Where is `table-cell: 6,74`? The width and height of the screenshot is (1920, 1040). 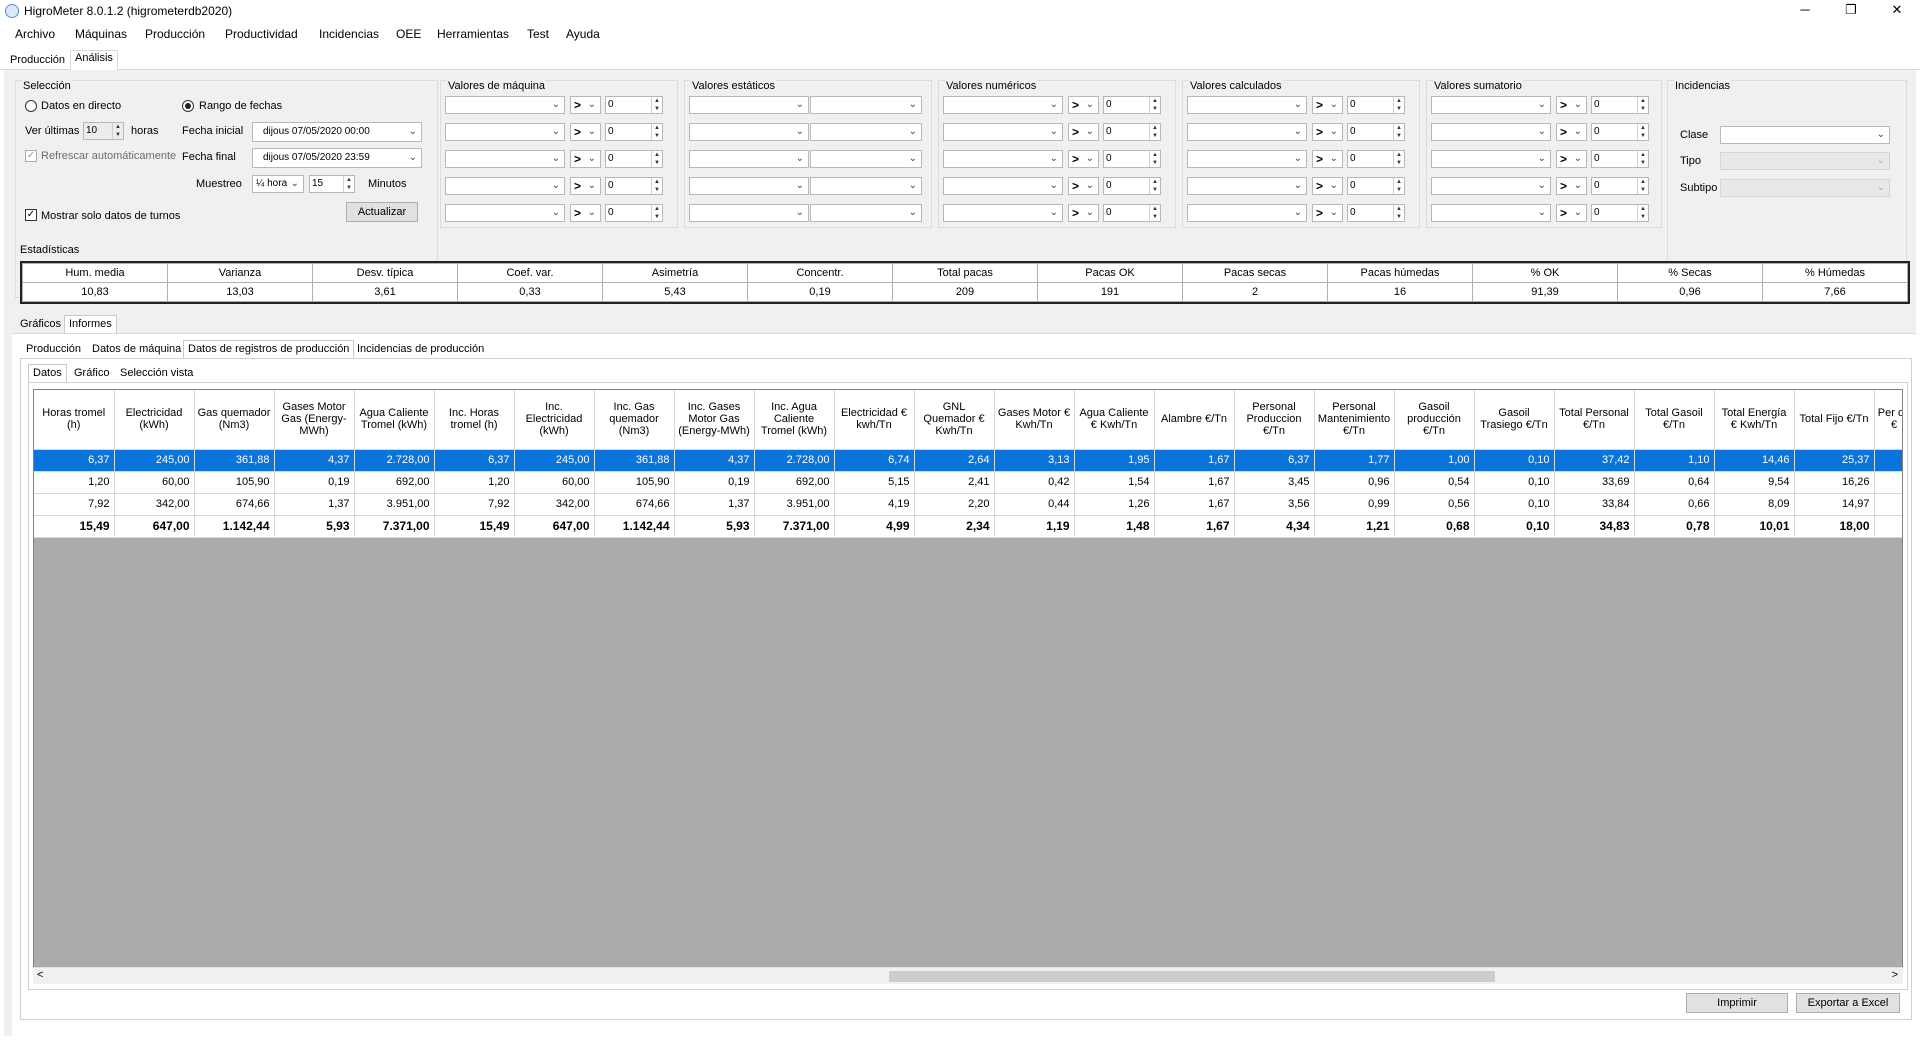
table-cell: 6,74 is located at coordinates (874, 460).